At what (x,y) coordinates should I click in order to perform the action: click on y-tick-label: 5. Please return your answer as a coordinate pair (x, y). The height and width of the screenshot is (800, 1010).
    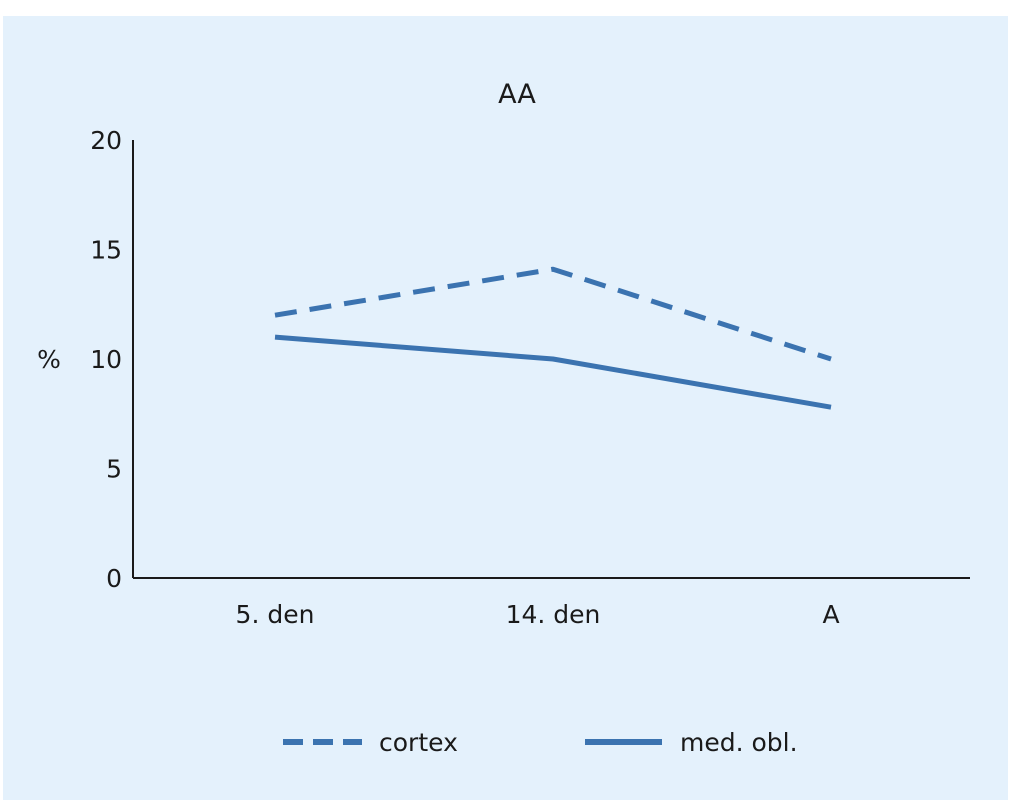
    Looking at the image, I should click on (114, 469).